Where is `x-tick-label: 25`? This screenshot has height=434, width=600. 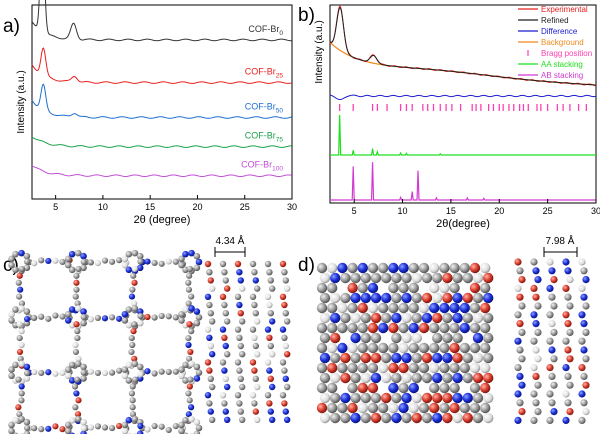 x-tick-label: 25 is located at coordinates (548, 211).